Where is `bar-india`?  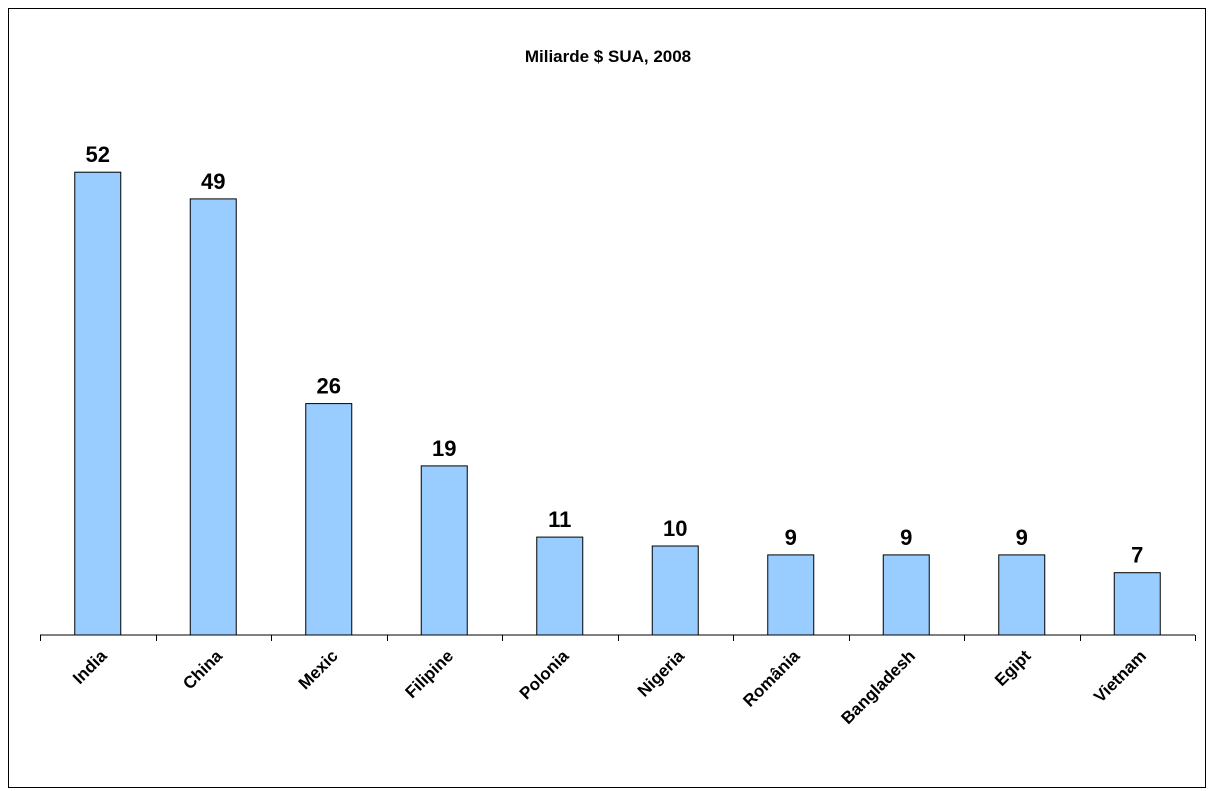
bar-india is located at coordinates (98, 403).